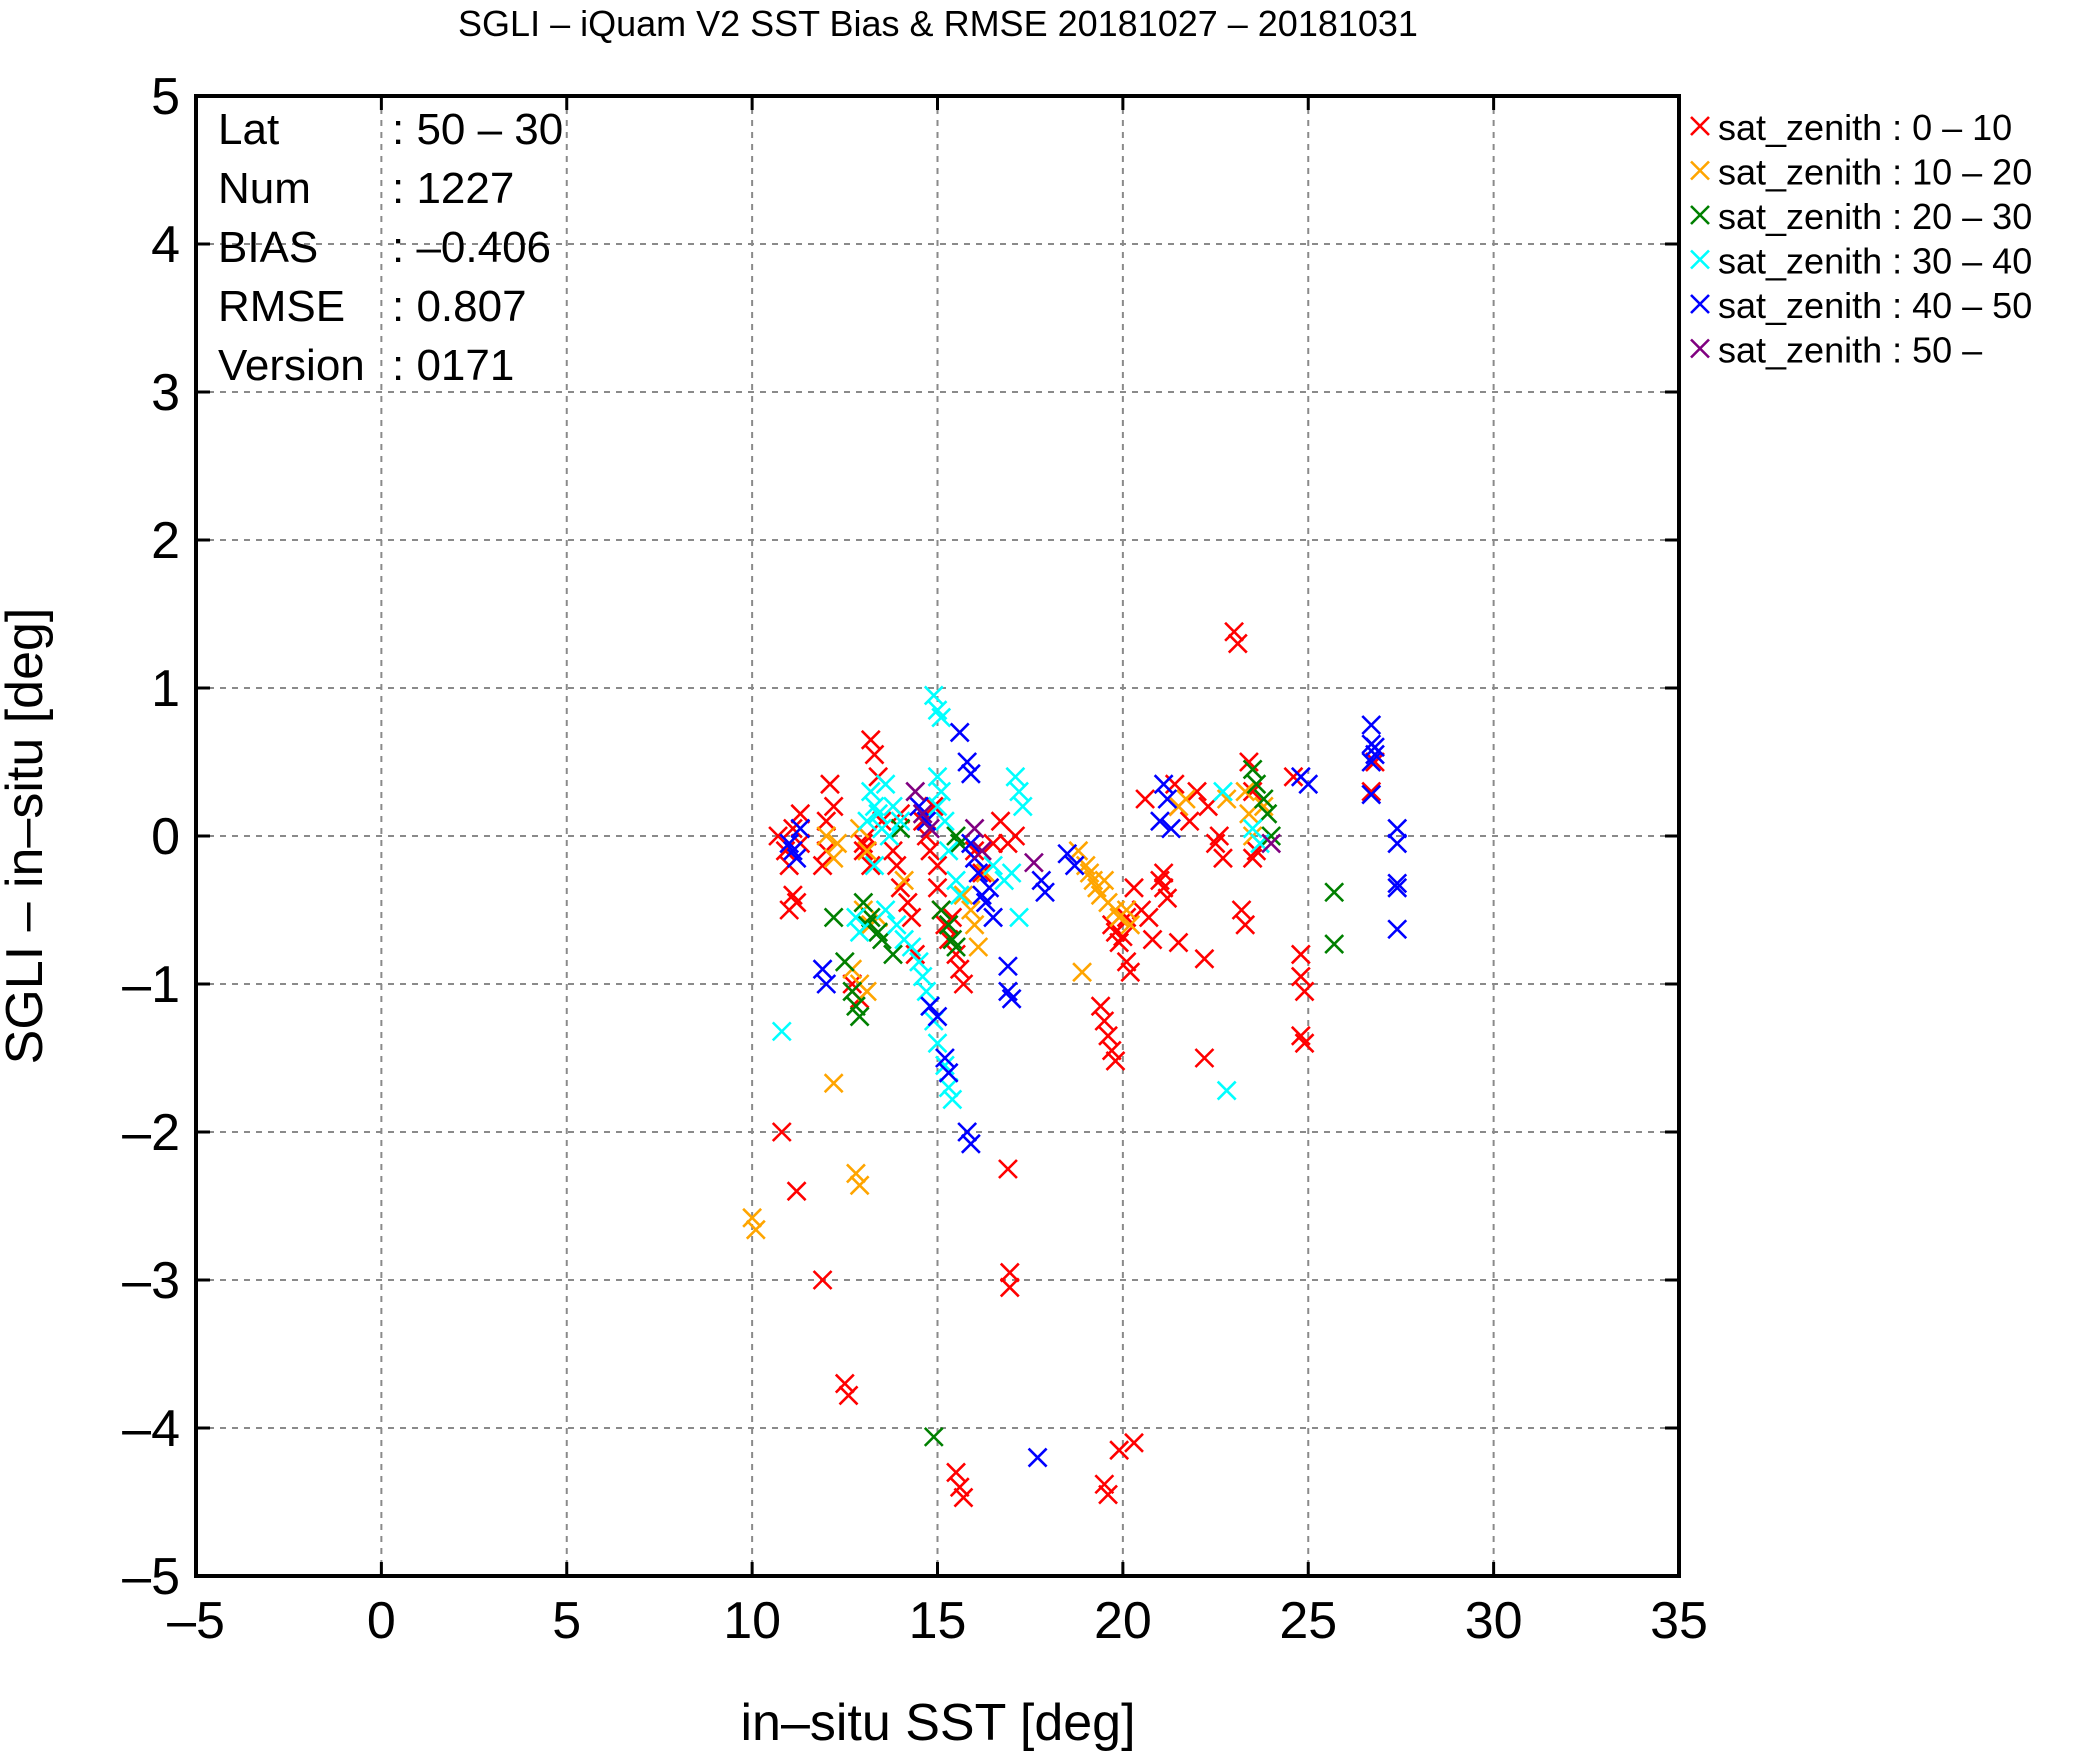 The image size is (2081, 1755). I want to click on legend-label: sat_zenith : 20 – 30, so click(1875, 216).